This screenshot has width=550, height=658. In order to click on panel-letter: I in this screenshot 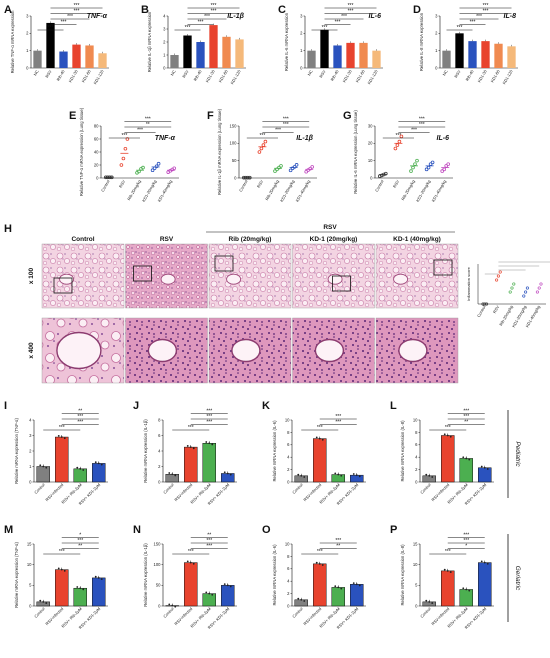, I will do `click(5, 406)`.